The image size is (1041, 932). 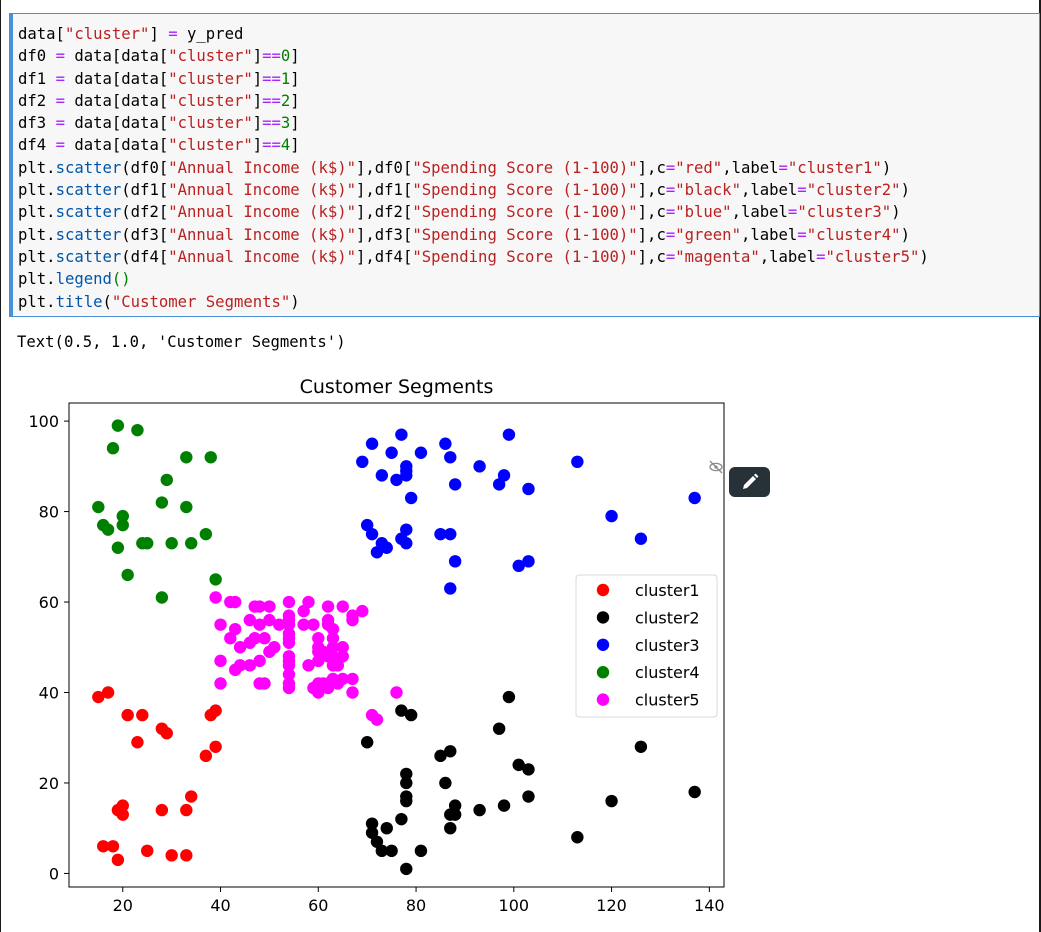 I want to click on code-token: y_pred, so click(x=210, y=34).